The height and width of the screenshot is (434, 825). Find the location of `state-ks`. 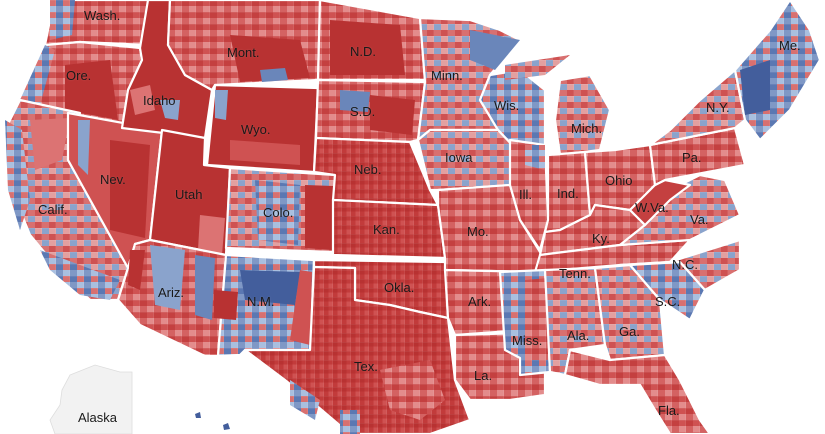

state-ks is located at coordinates (389, 229).